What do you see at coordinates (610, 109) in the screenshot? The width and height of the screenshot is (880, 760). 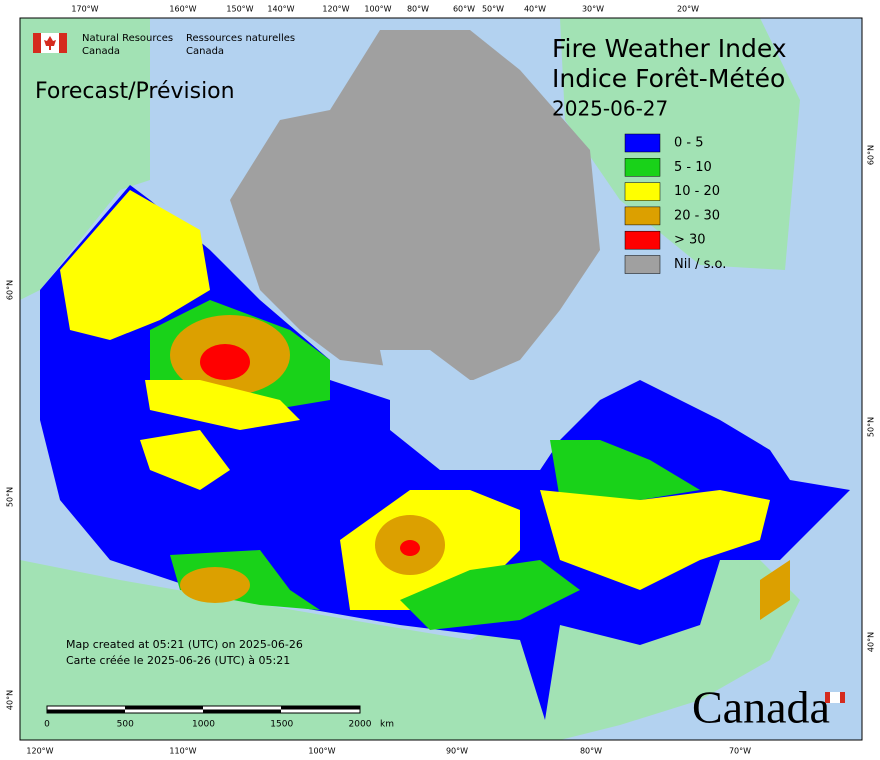 I see `date: 2025-06-27` at bounding box center [610, 109].